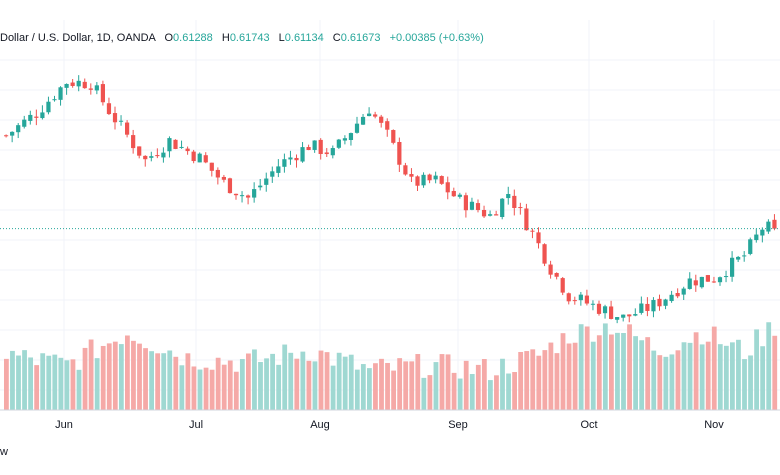  What do you see at coordinates (588, 425) in the screenshot?
I see `x-tick-label: Oct` at bounding box center [588, 425].